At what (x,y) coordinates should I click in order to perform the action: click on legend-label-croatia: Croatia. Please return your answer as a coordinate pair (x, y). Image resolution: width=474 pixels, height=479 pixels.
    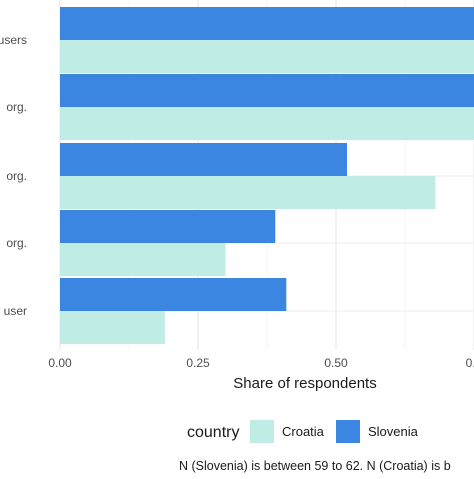
    Looking at the image, I should click on (303, 431).